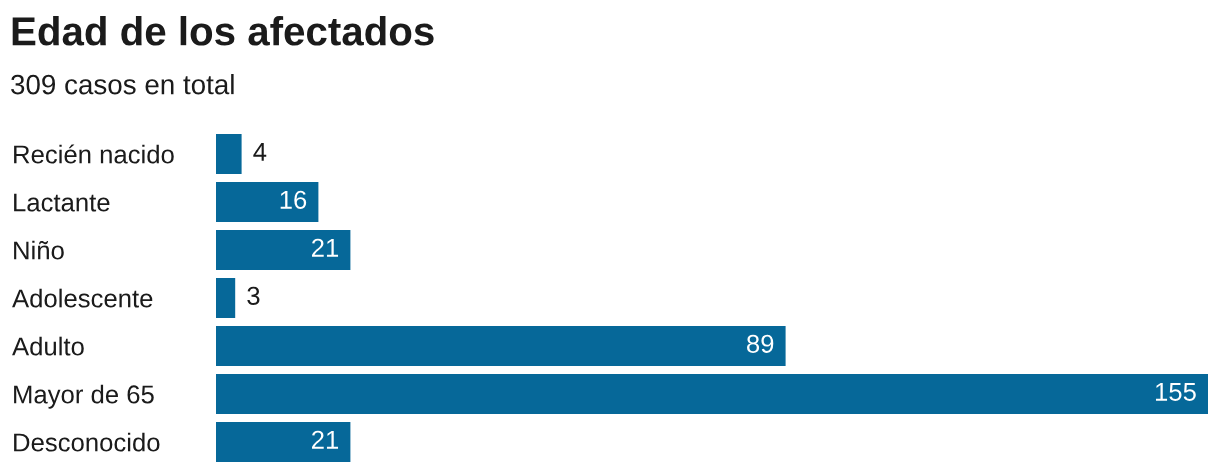  What do you see at coordinates (122, 84) in the screenshot?
I see `chart-subtitle: 309 casos en total` at bounding box center [122, 84].